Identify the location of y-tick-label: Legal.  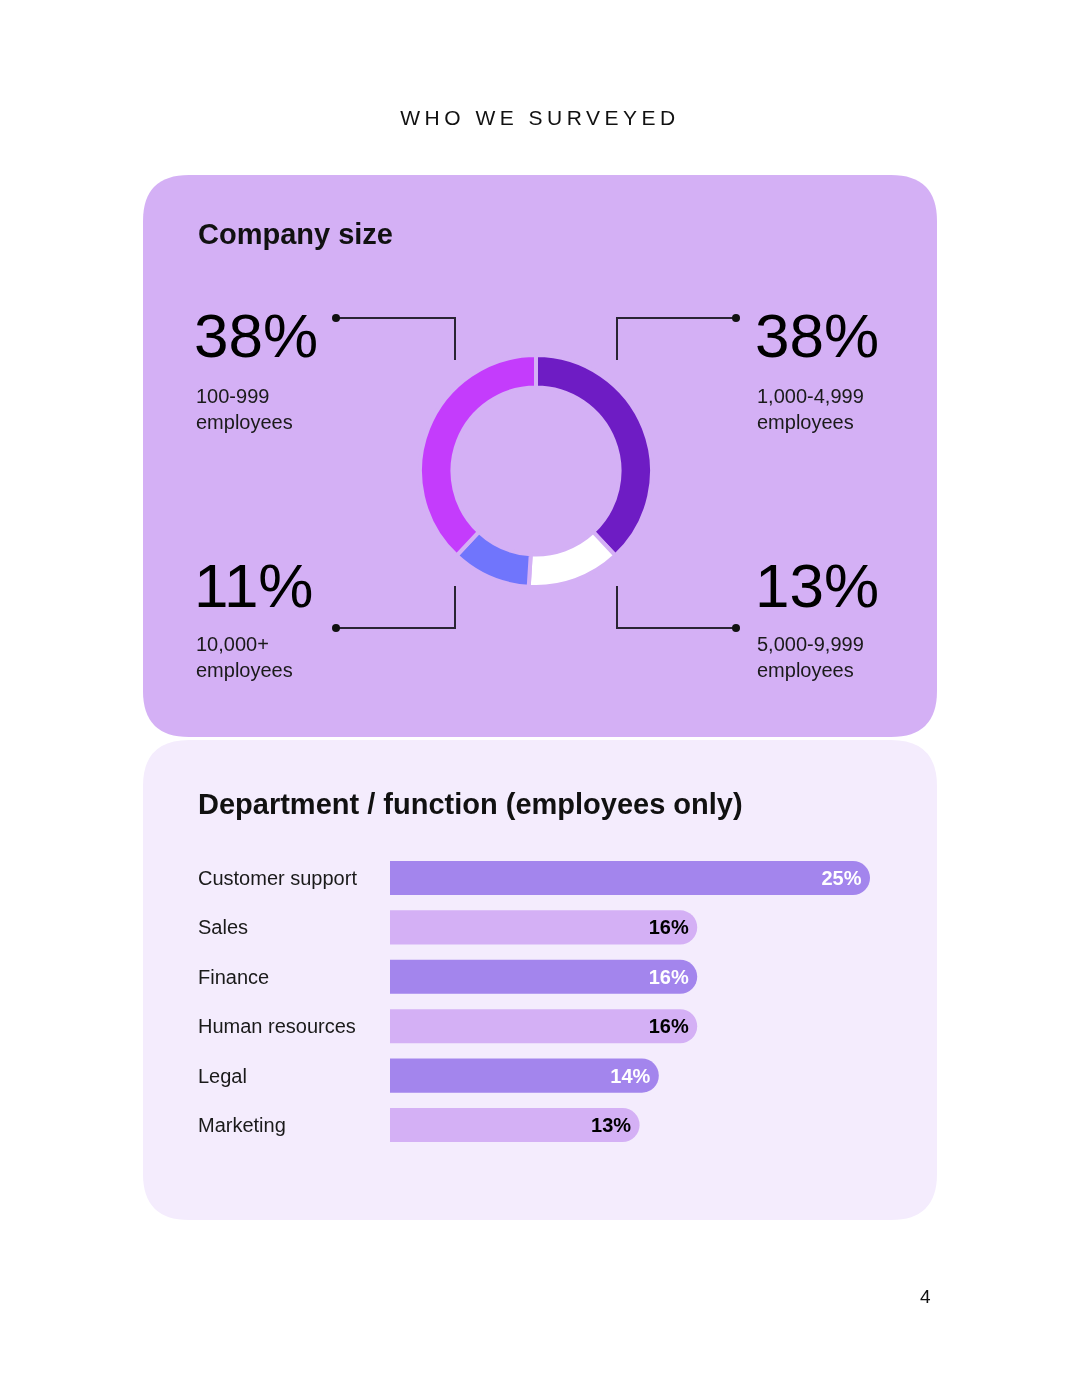
(222, 1076).